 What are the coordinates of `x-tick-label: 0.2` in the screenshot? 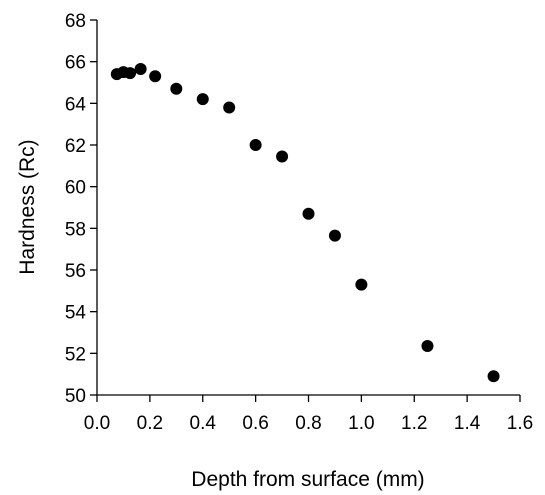 It's located at (150, 423).